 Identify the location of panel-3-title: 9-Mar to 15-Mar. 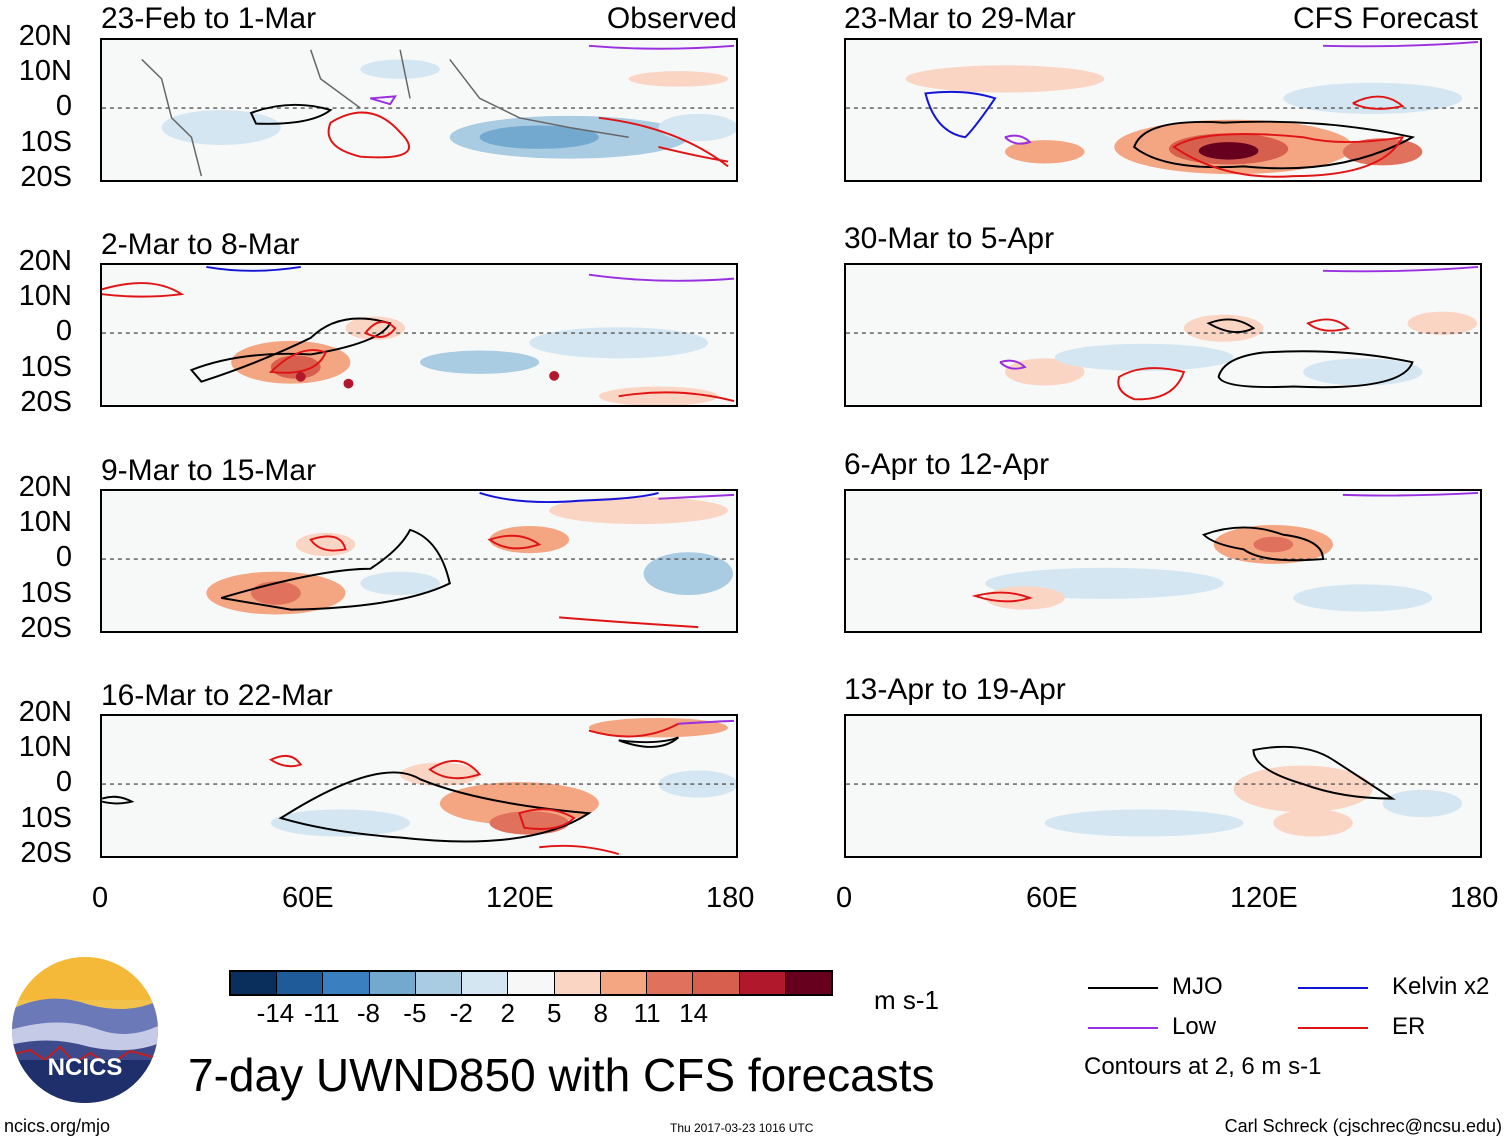
(209, 470).